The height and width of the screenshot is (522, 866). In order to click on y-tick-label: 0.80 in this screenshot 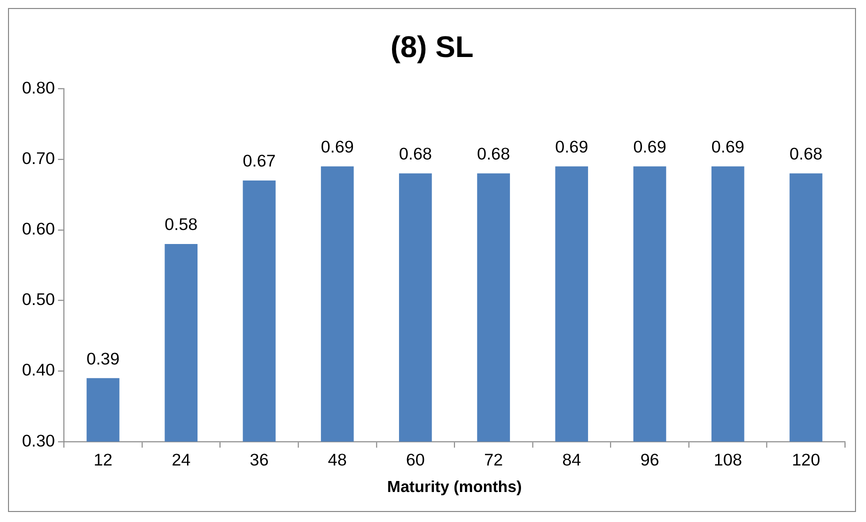, I will do `click(38, 88)`.